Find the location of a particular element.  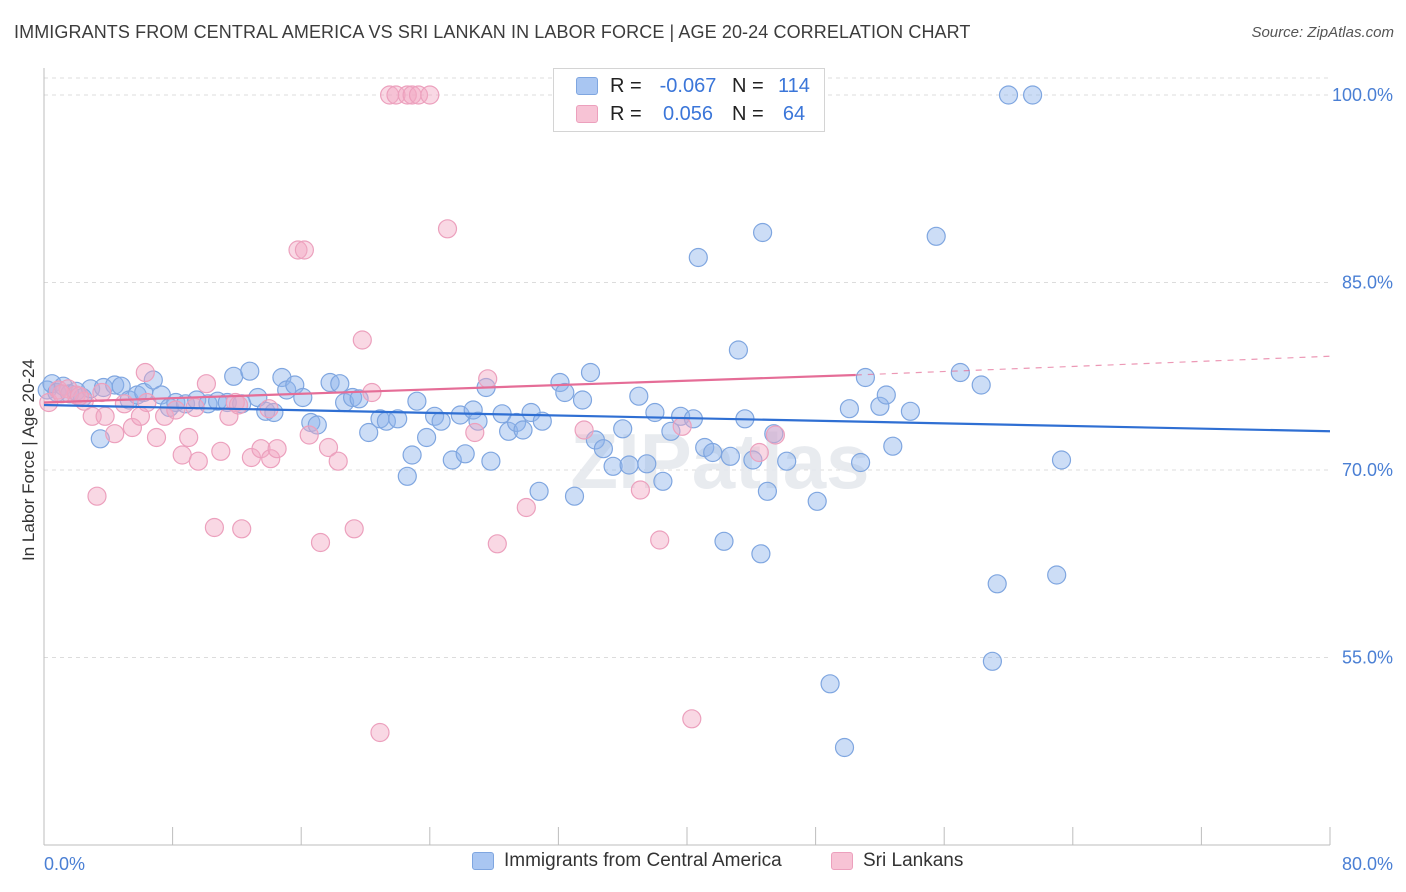

legend-row-central-america: R = -0.067 N = 114 is located at coordinates (684, 86).